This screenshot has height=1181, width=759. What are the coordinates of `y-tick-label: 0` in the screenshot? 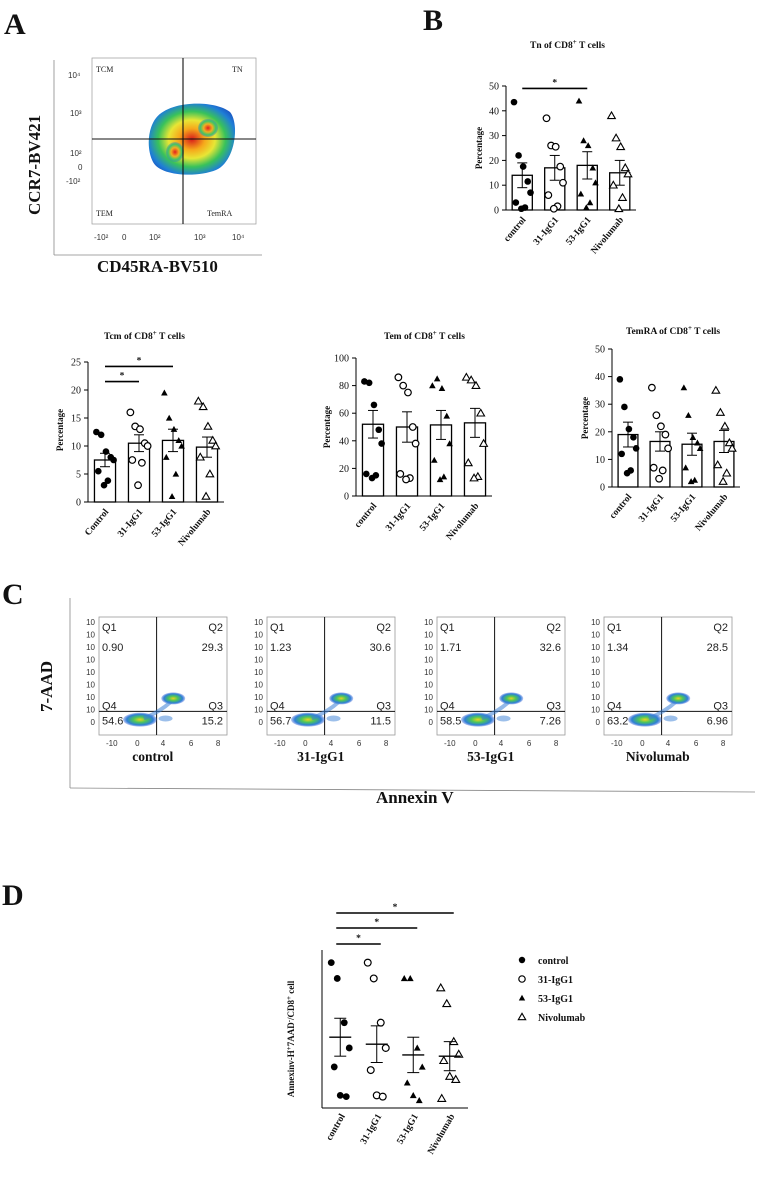 It's located at (78, 503).